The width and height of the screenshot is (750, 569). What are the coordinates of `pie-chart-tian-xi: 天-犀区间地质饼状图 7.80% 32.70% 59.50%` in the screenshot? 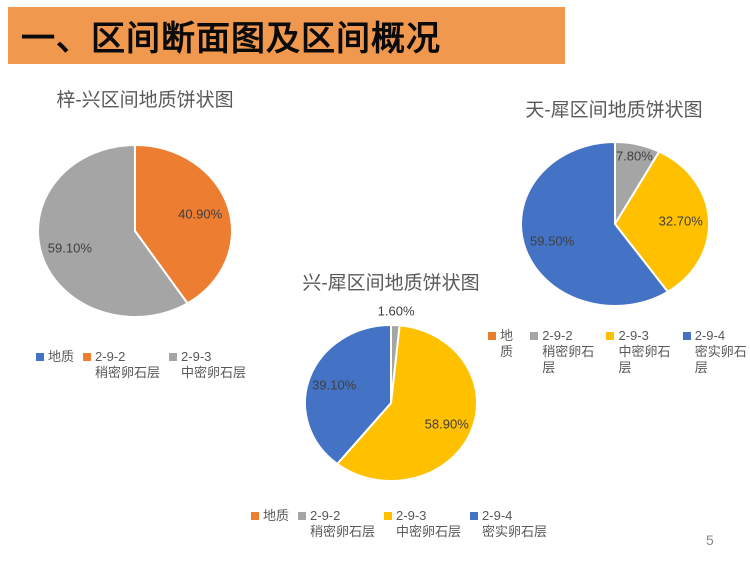 It's located at (614, 210).